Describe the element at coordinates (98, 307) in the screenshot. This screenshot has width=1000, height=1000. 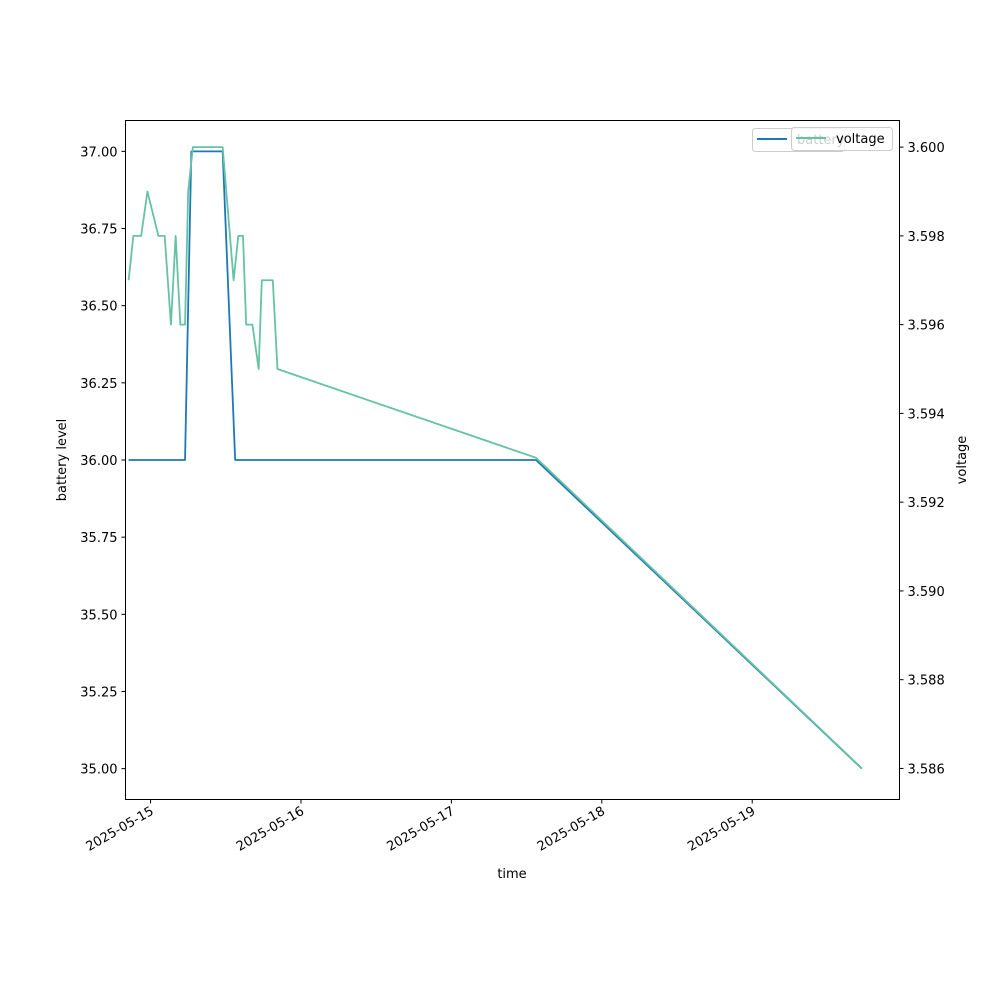
I see `y-tick-label: 36.50` at that location.